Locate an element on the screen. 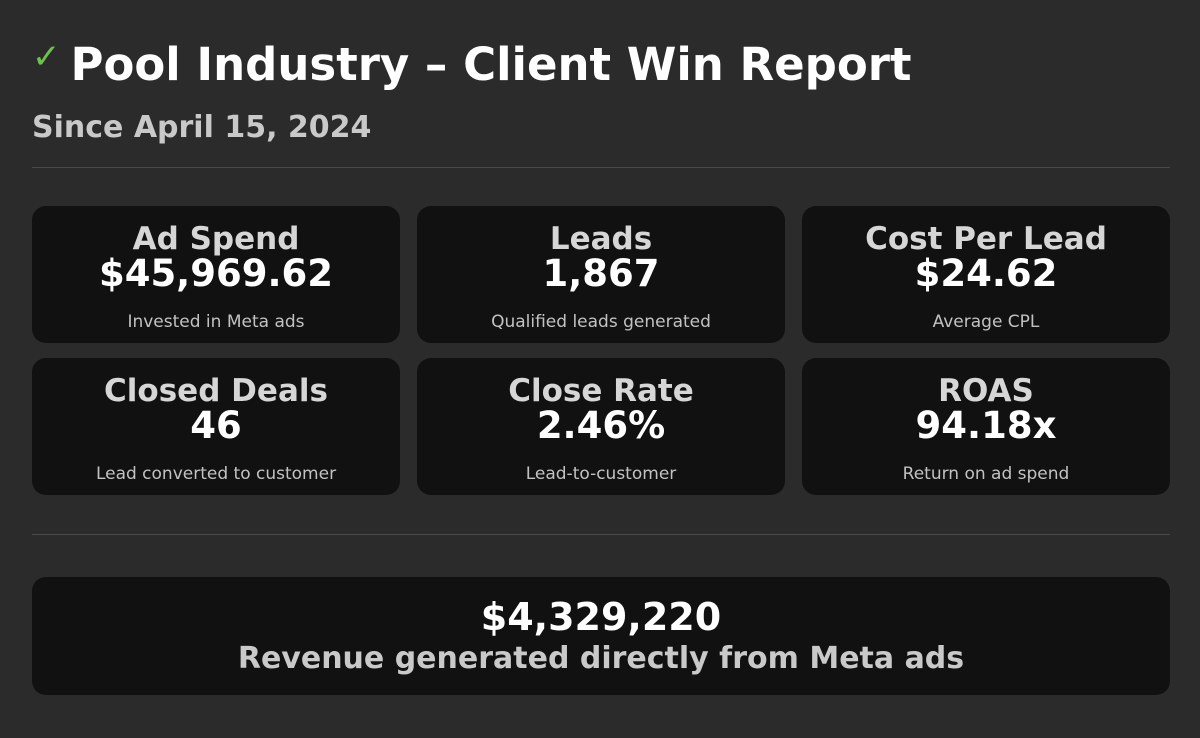 The height and width of the screenshot is (738, 1200). metric-value: 1,867 is located at coordinates (601, 273).